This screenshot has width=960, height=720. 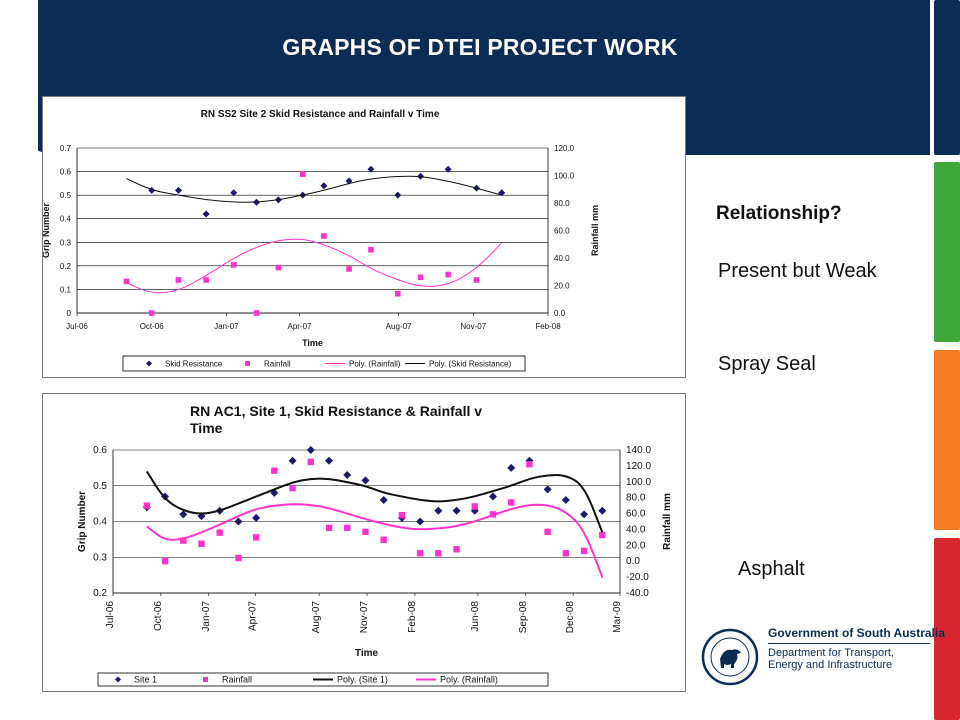 What do you see at coordinates (470, 364) in the screenshot?
I see `legend-label: Poly. (Skid Resistance)` at bounding box center [470, 364].